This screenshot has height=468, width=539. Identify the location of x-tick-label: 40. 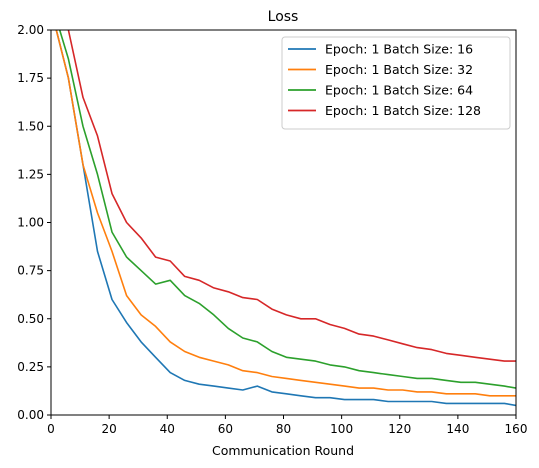
(167, 429).